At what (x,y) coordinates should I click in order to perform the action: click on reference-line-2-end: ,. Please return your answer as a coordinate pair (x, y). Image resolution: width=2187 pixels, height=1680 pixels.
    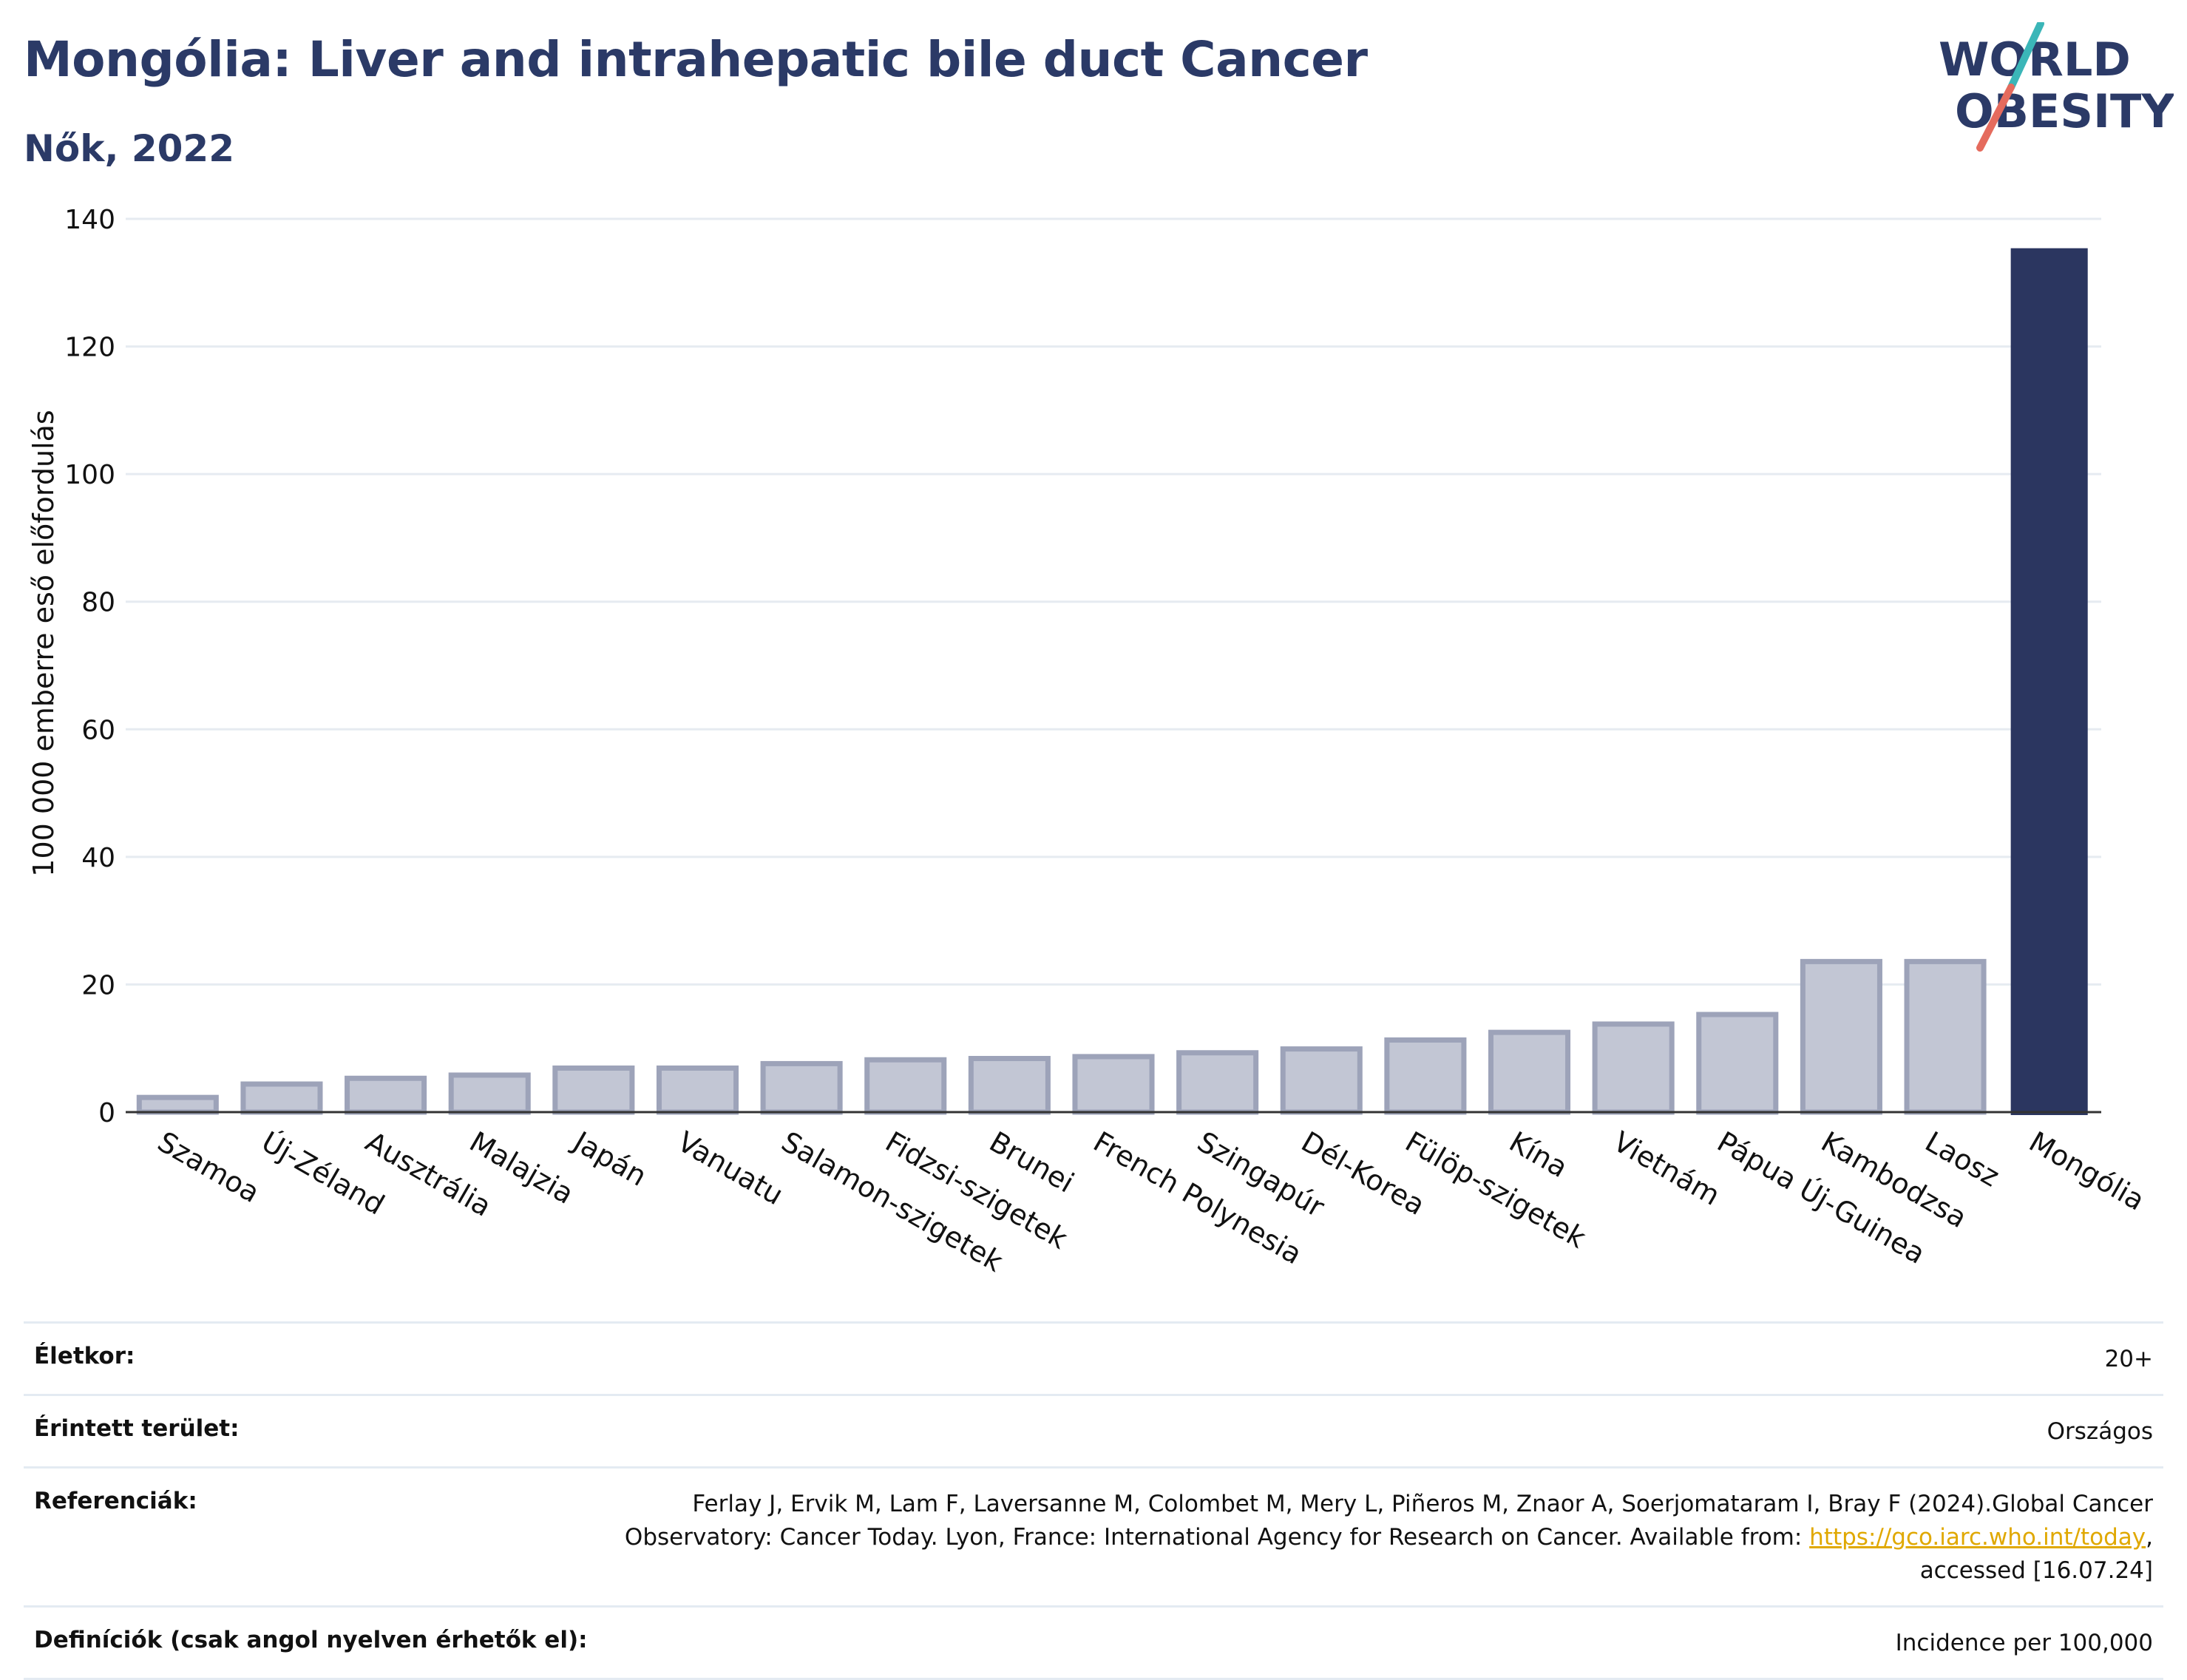
    Looking at the image, I should click on (2149, 1537).